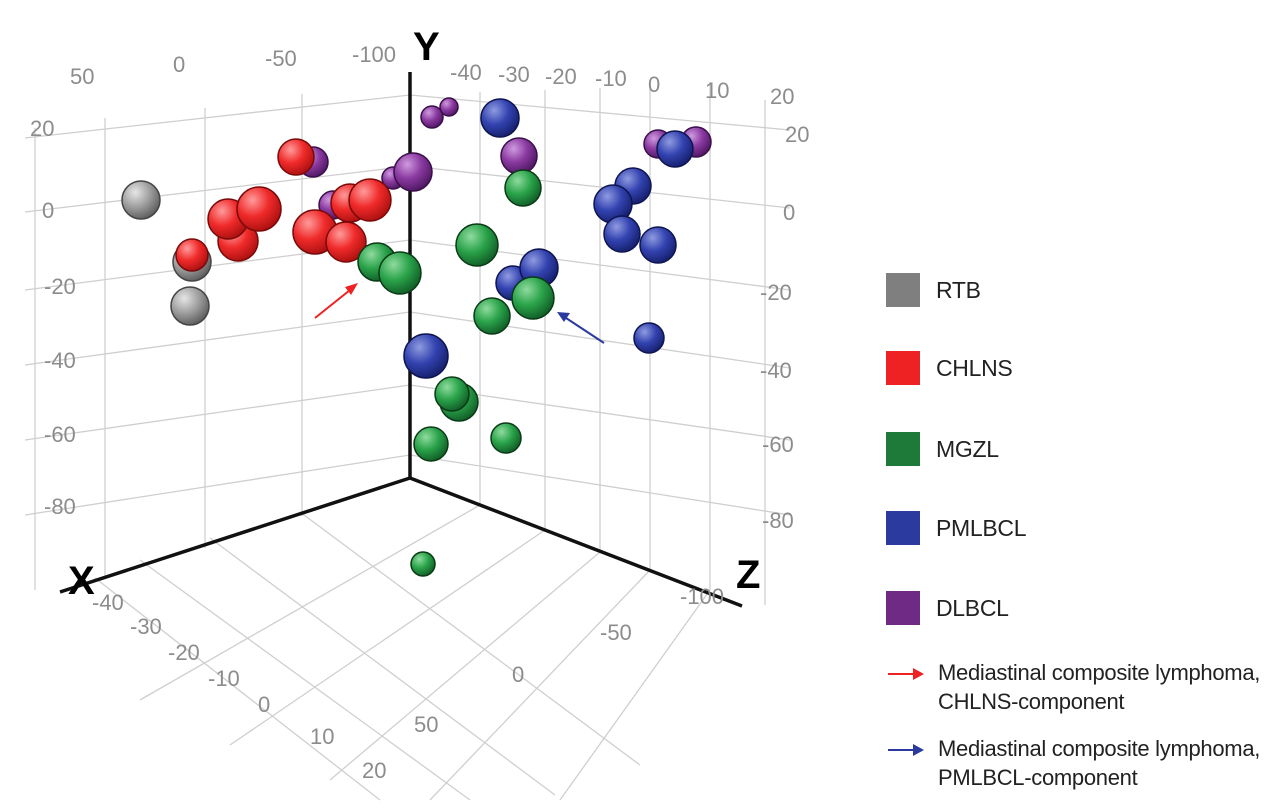 This screenshot has height=811, width=1280. What do you see at coordinates (81, 581) in the screenshot?
I see `x-axis-name: X` at bounding box center [81, 581].